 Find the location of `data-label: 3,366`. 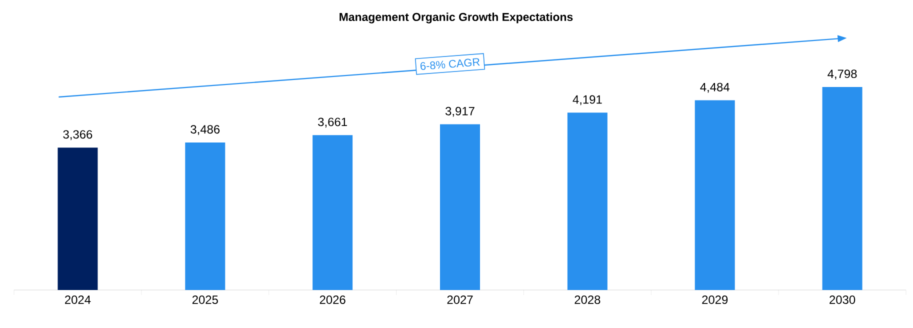

data-label: 3,366 is located at coordinates (77, 135).